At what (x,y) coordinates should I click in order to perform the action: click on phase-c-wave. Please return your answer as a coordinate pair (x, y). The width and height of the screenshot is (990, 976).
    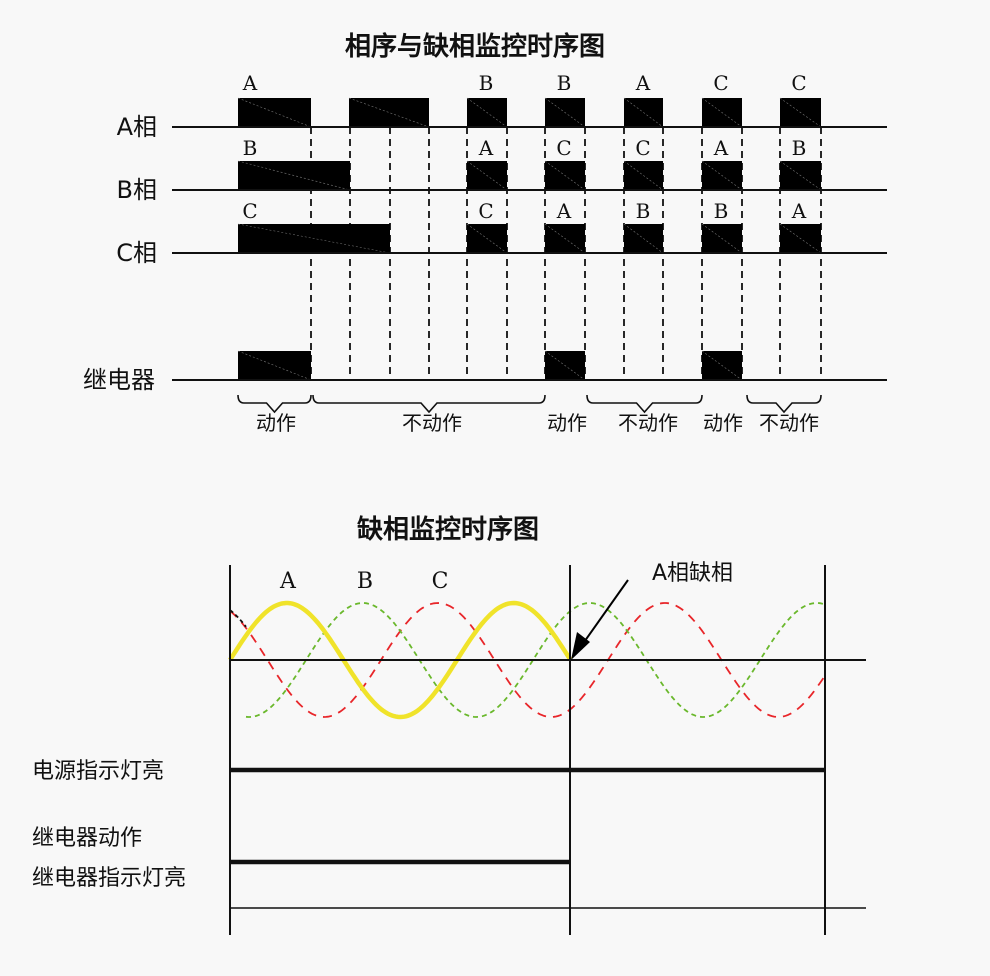
    Looking at the image, I should click on (527, 660).